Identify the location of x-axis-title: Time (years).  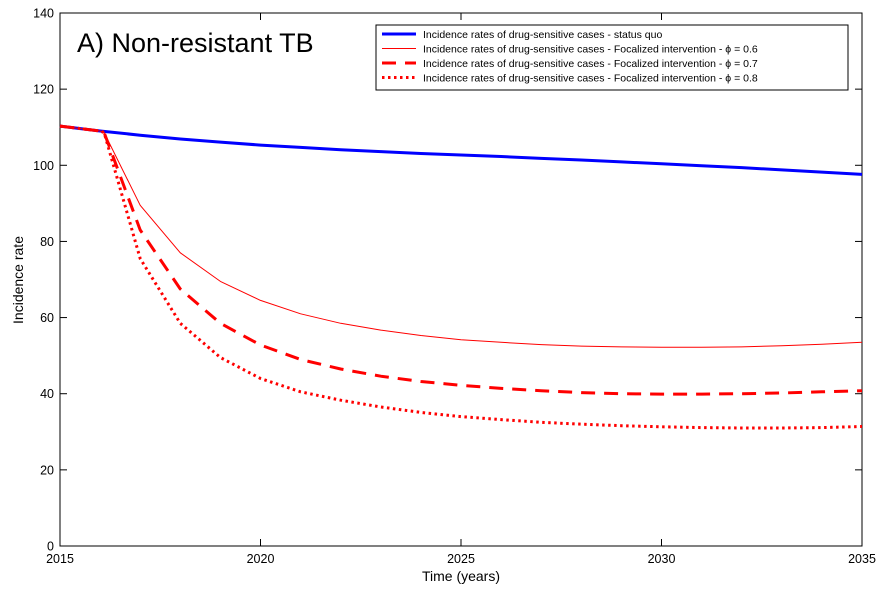
(461, 576).